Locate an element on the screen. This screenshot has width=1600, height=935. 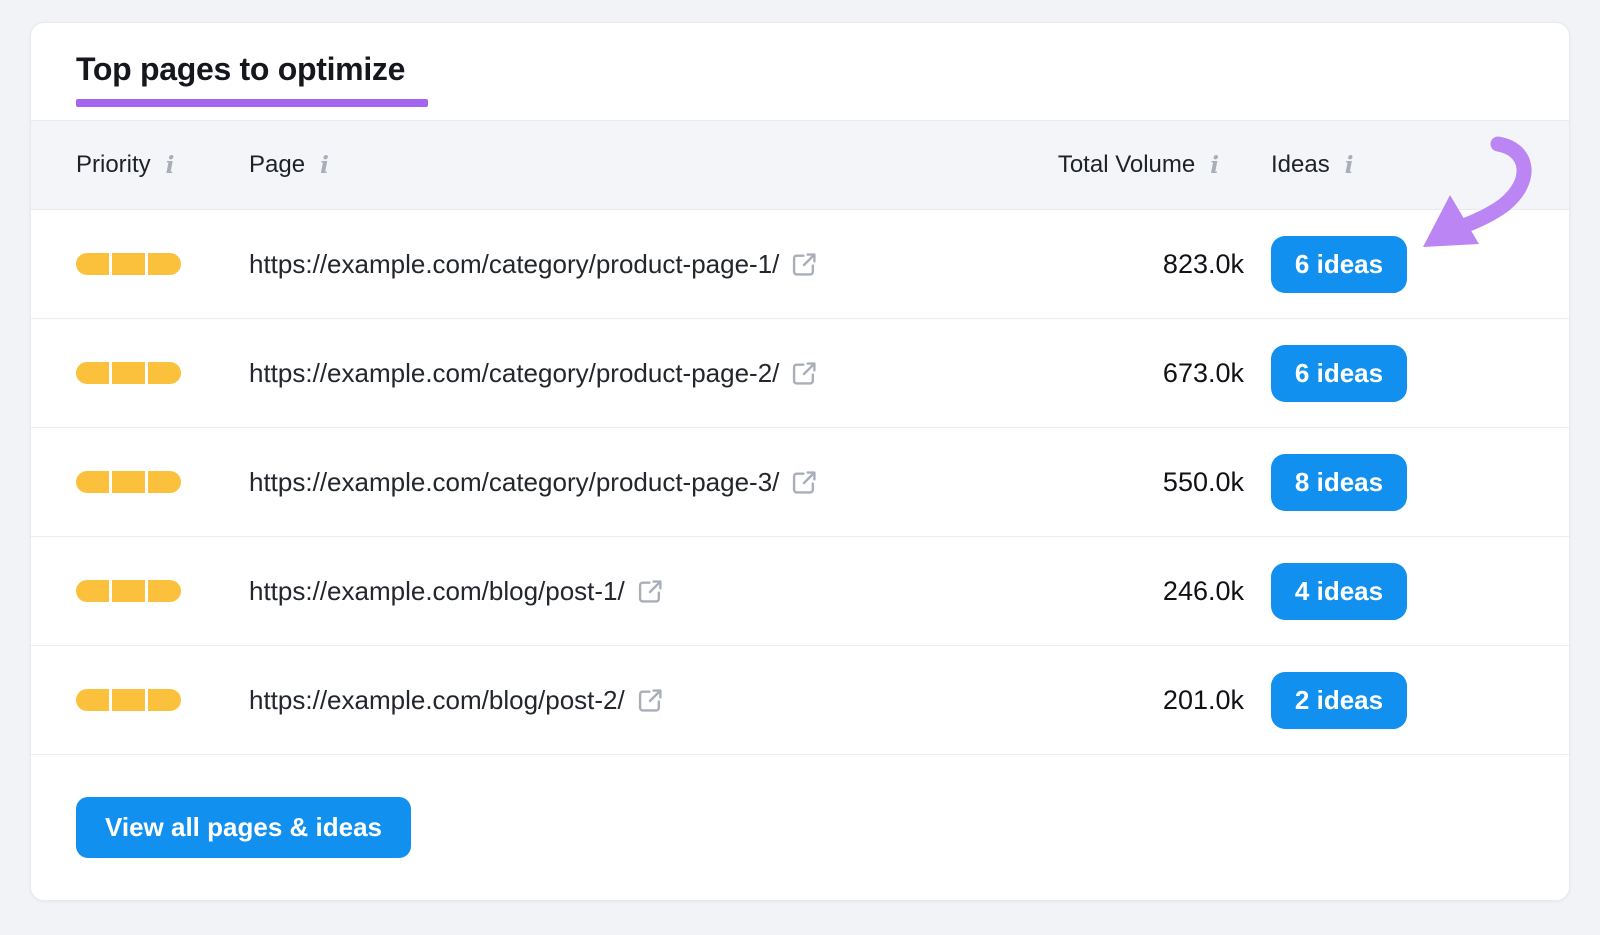
page-cell: https://example.com/blog/post-1/ is located at coordinates (637, 591).